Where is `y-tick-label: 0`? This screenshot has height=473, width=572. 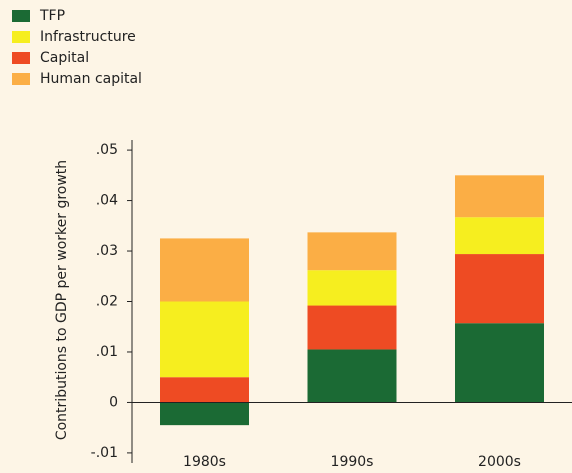 y-tick-label: 0 is located at coordinates (113, 402).